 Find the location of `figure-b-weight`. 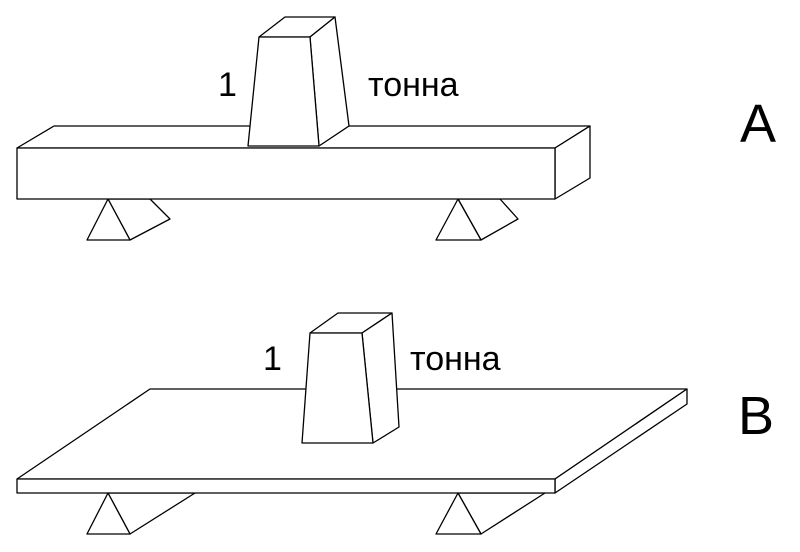

figure-b-weight is located at coordinates (350, 378).